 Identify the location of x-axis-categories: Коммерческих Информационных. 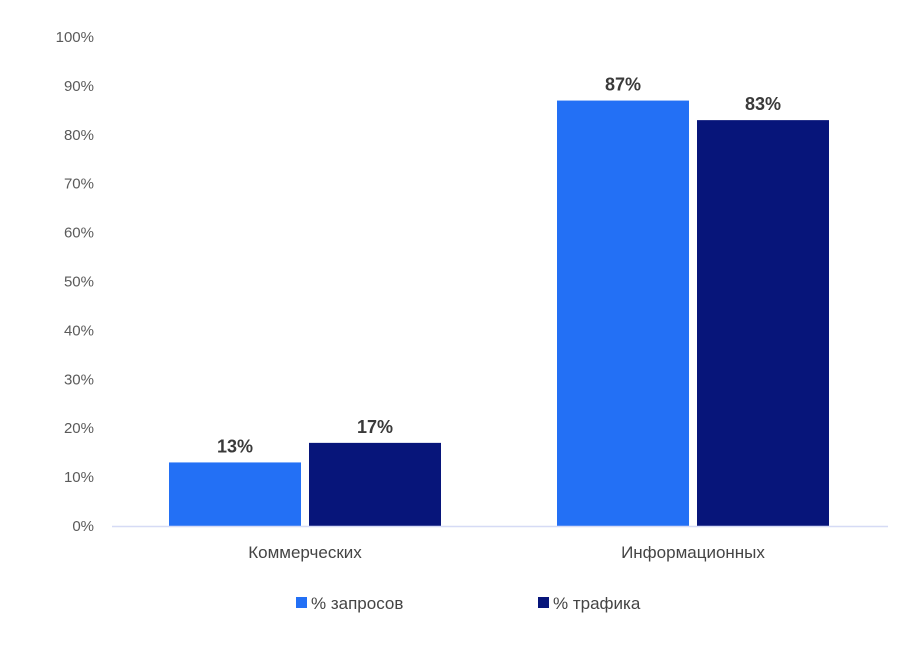
(506, 552).